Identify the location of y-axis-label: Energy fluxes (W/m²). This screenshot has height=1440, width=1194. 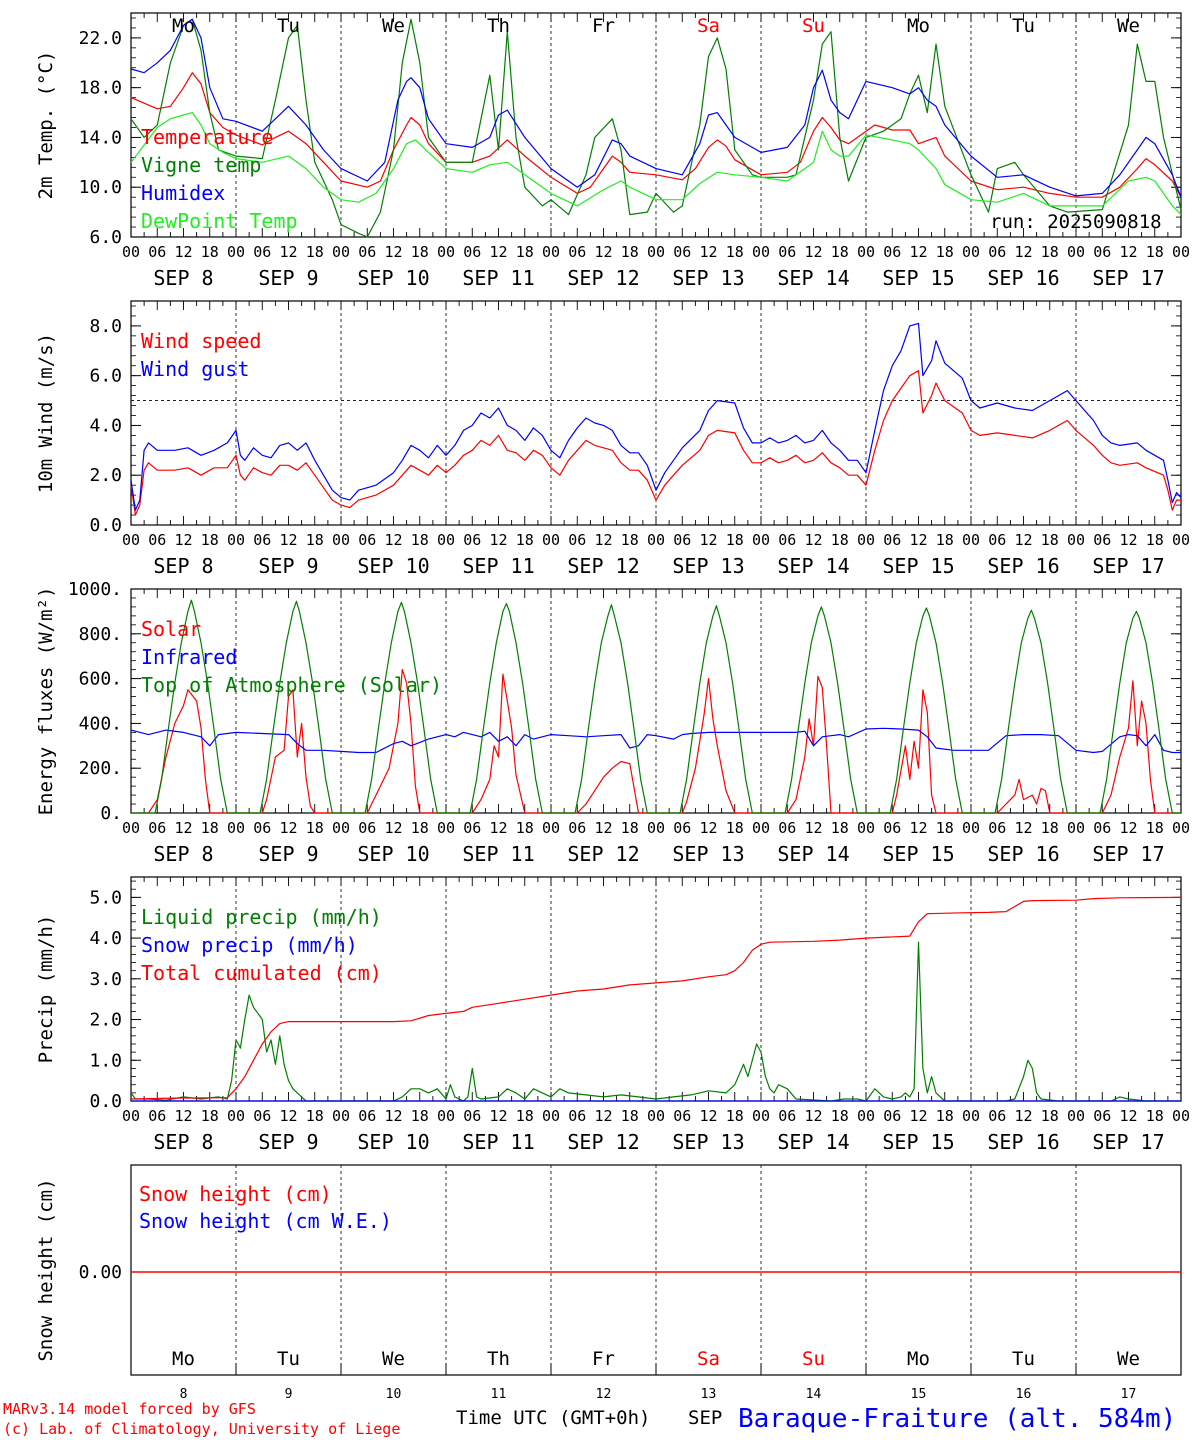
(46, 701).